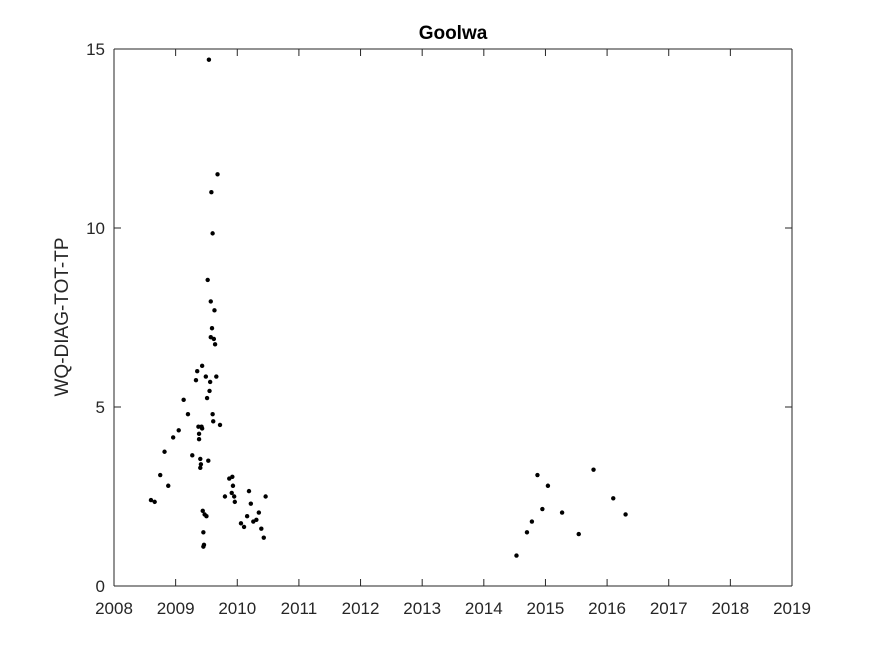  What do you see at coordinates (361, 608) in the screenshot?
I see `x-tick-label: 2012` at bounding box center [361, 608].